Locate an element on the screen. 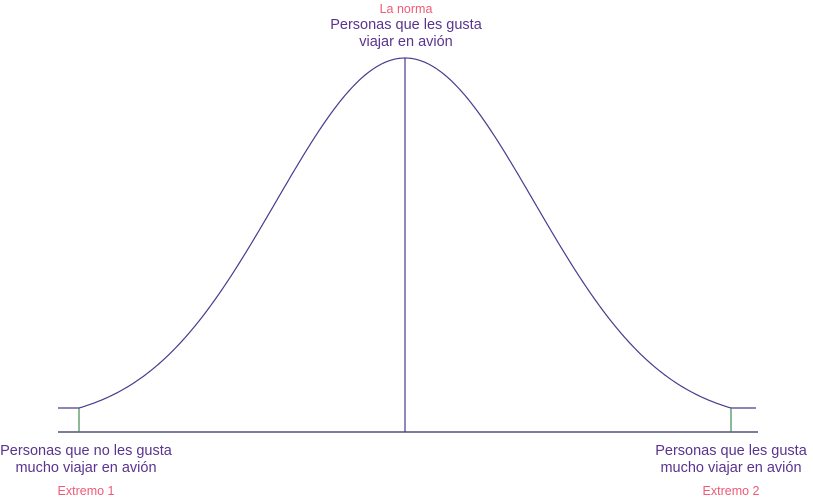 The image size is (813, 503). norm-label-line-1: Personas que les gusta is located at coordinates (406, 25).